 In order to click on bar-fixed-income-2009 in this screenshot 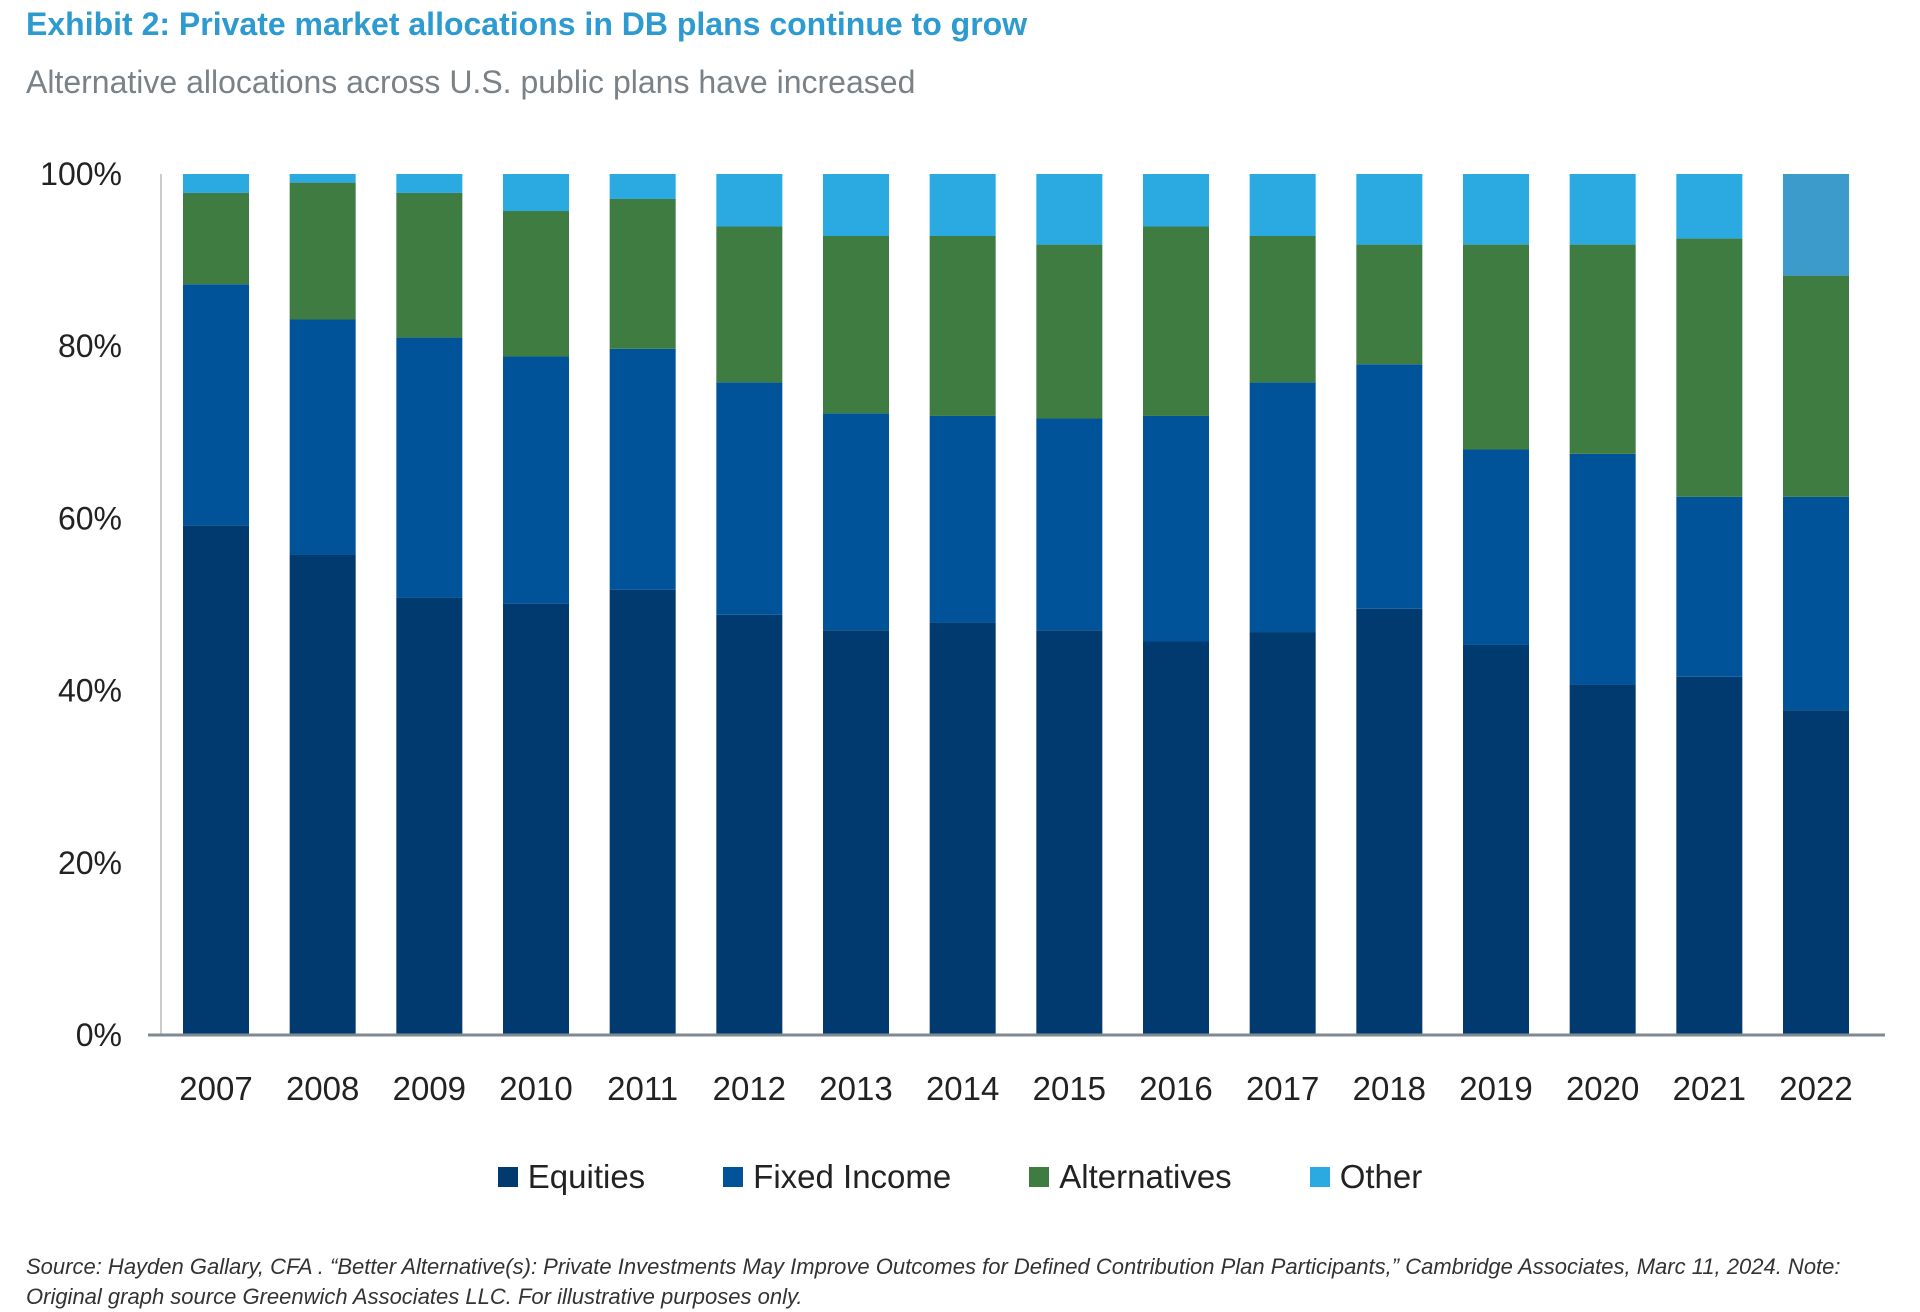, I will do `click(429, 467)`.